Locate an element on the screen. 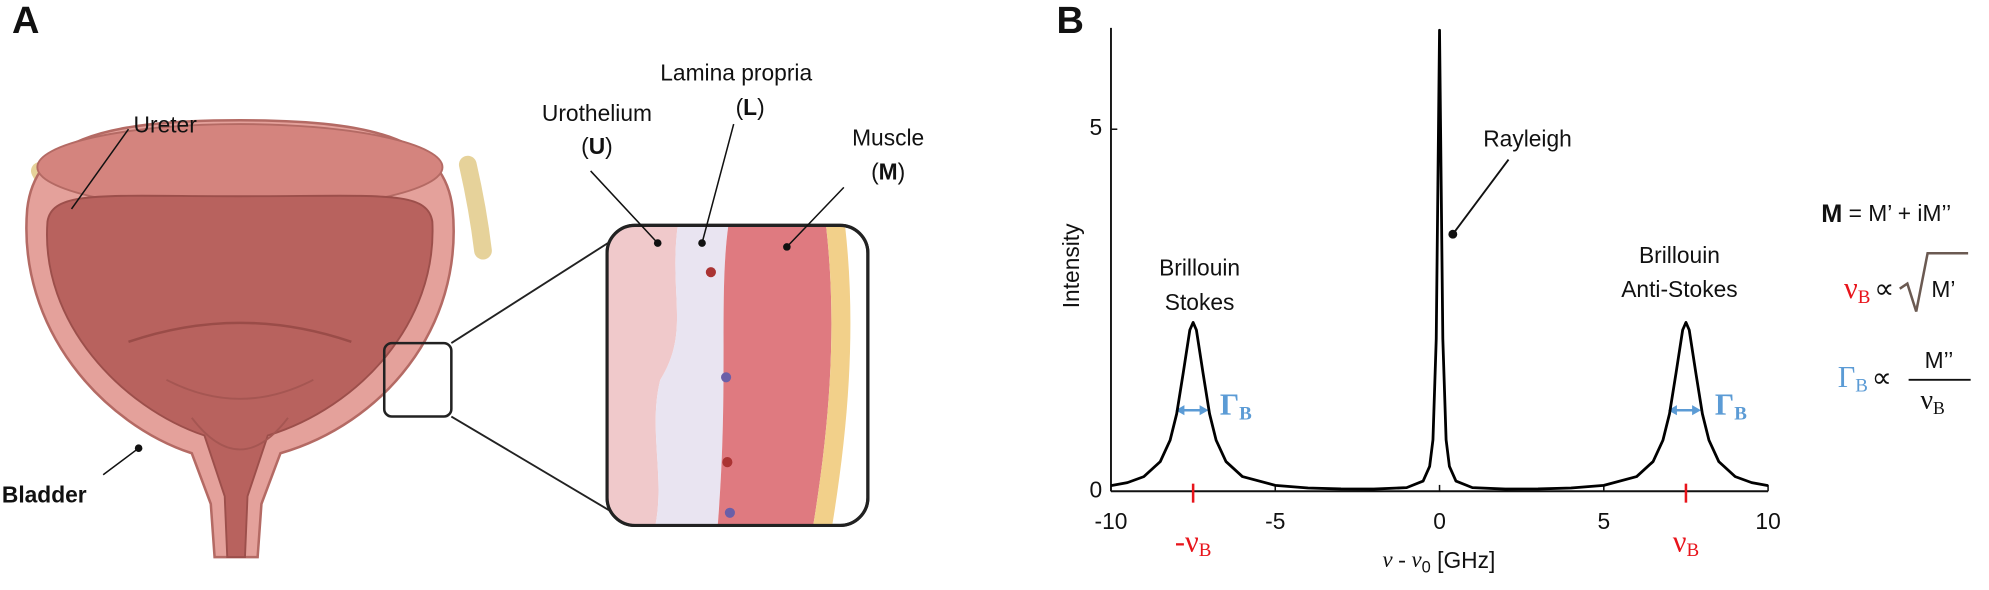  x-tick-label: 5 is located at coordinates (1603, 521).